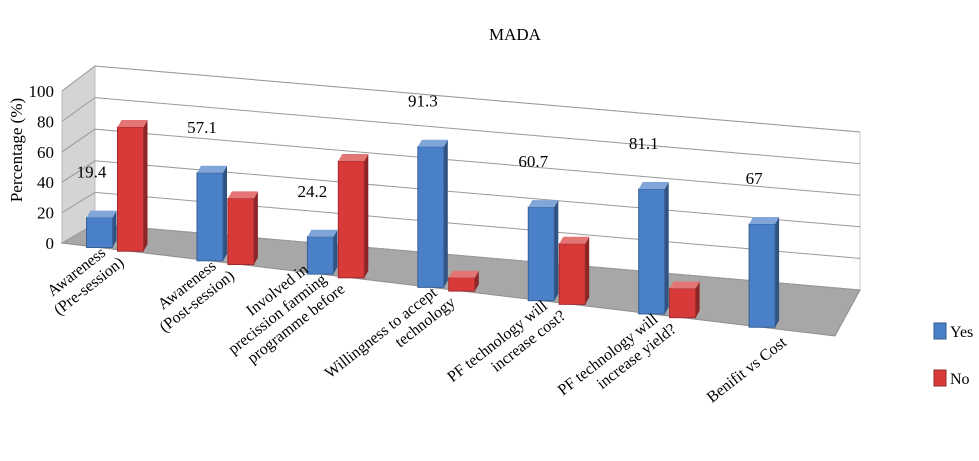 This screenshot has height=461, width=979. Describe the element at coordinates (50, 243) in the screenshot. I see `y-tick-label: 0` at that location.